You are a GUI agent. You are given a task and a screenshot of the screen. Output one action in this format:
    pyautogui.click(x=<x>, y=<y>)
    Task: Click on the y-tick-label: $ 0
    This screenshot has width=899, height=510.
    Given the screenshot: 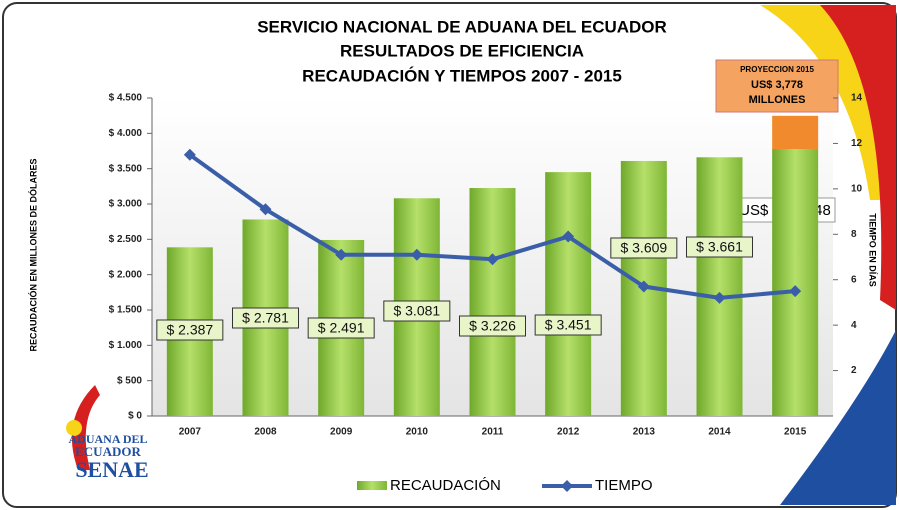 What is the action you would take?
    pyautogui.click(x=135, y=416)
    